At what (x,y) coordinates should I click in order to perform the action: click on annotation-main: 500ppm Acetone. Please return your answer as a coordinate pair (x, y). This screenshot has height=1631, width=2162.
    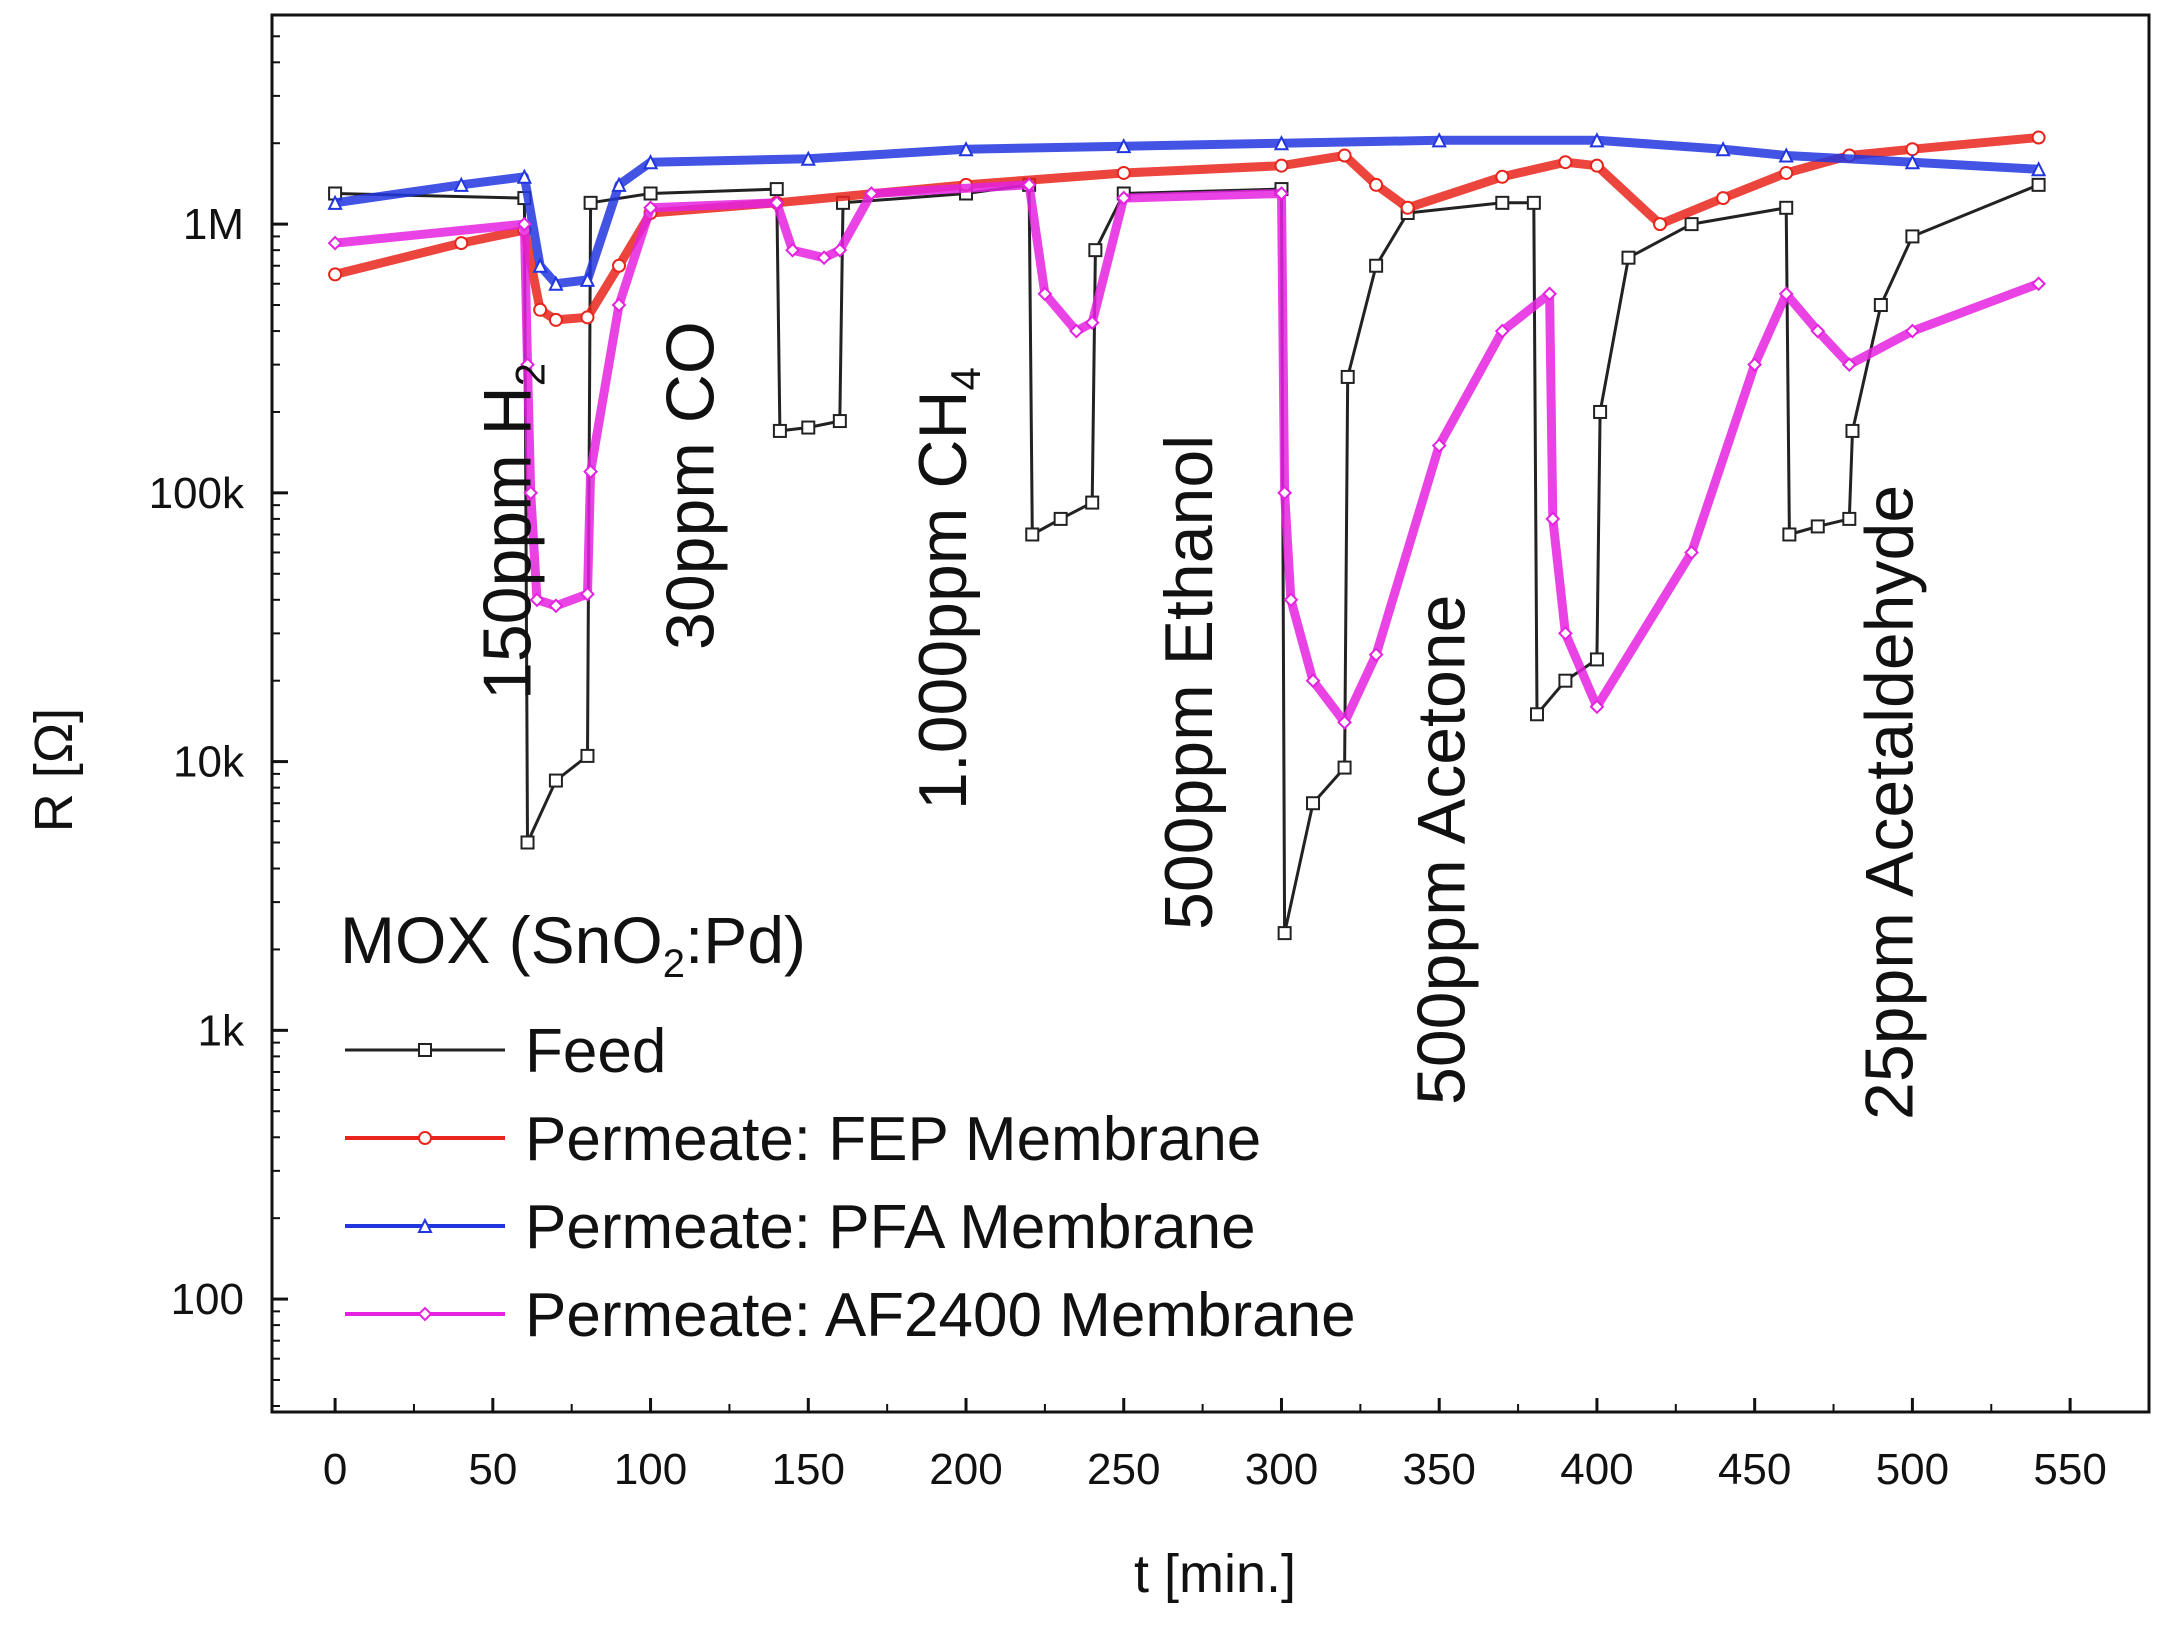
    Looking at the image, I should click on (1441, 850).